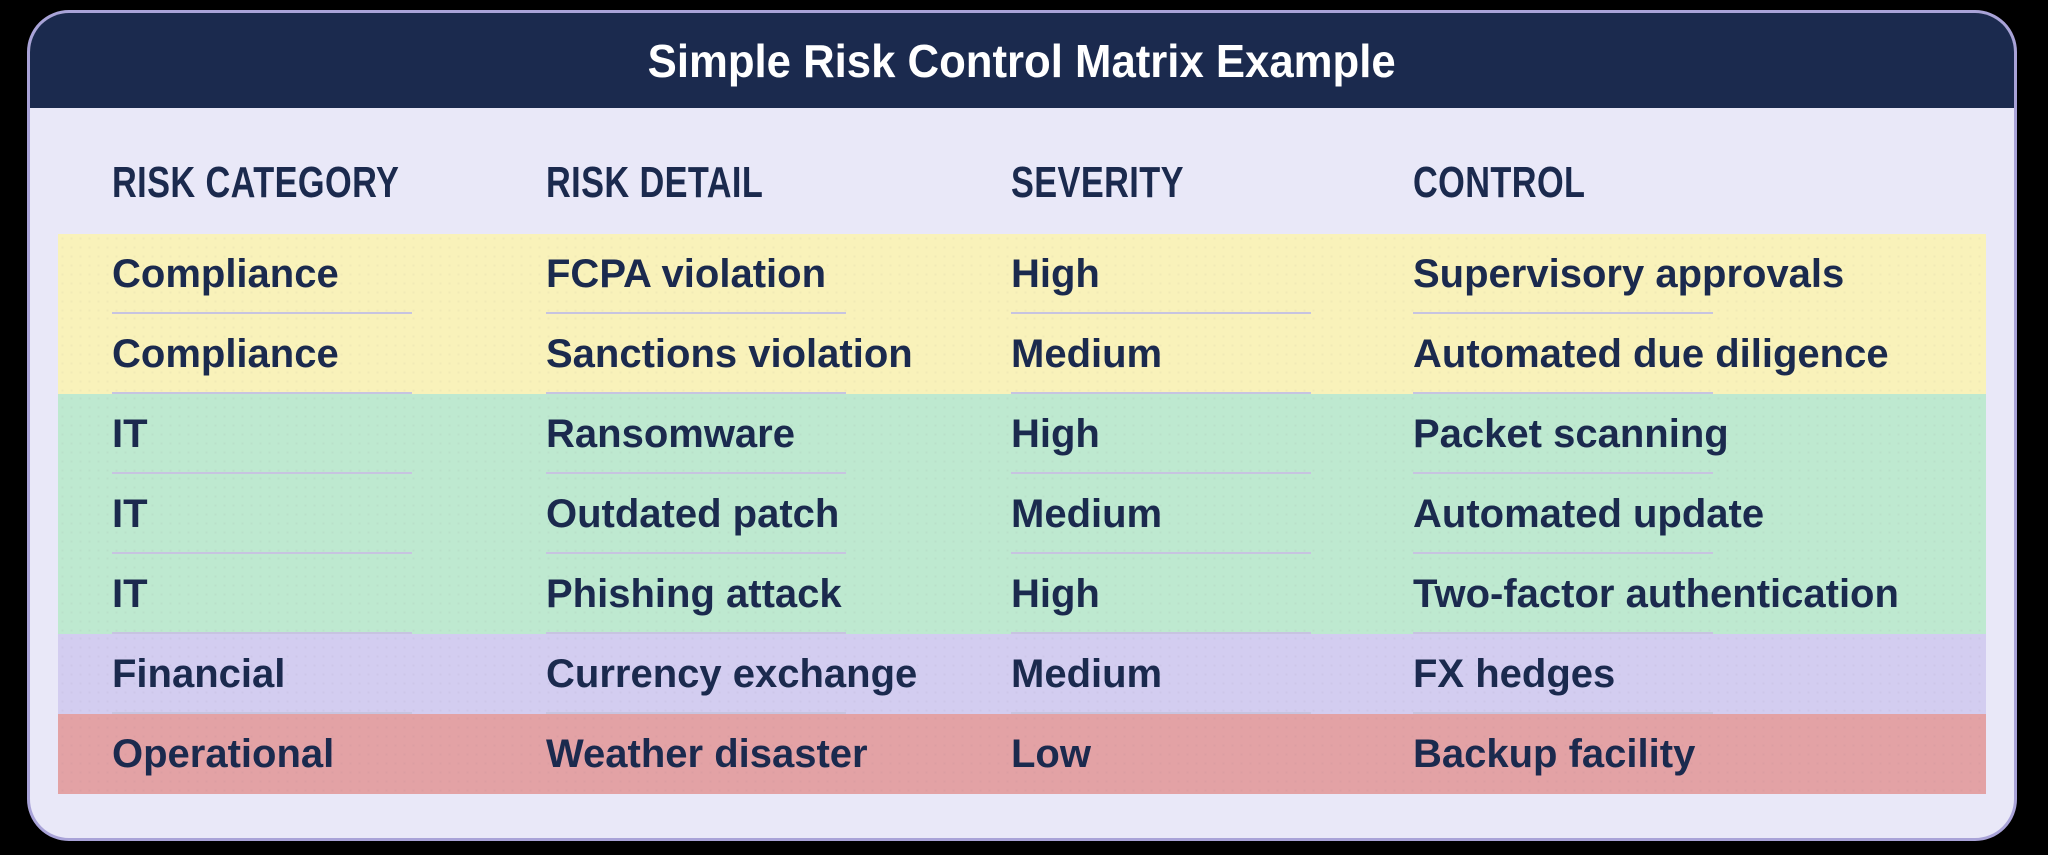  What do you see at coordinates (778, 514) in the screenshot?
I see `cell-risk-detail: Outdated patch` at bounding box center [778, 514].